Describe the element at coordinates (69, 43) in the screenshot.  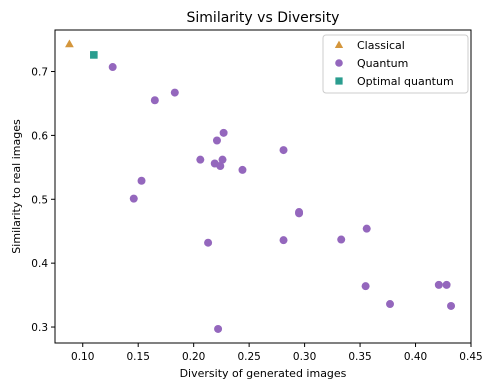
I see `data-point-triangle` at that location.